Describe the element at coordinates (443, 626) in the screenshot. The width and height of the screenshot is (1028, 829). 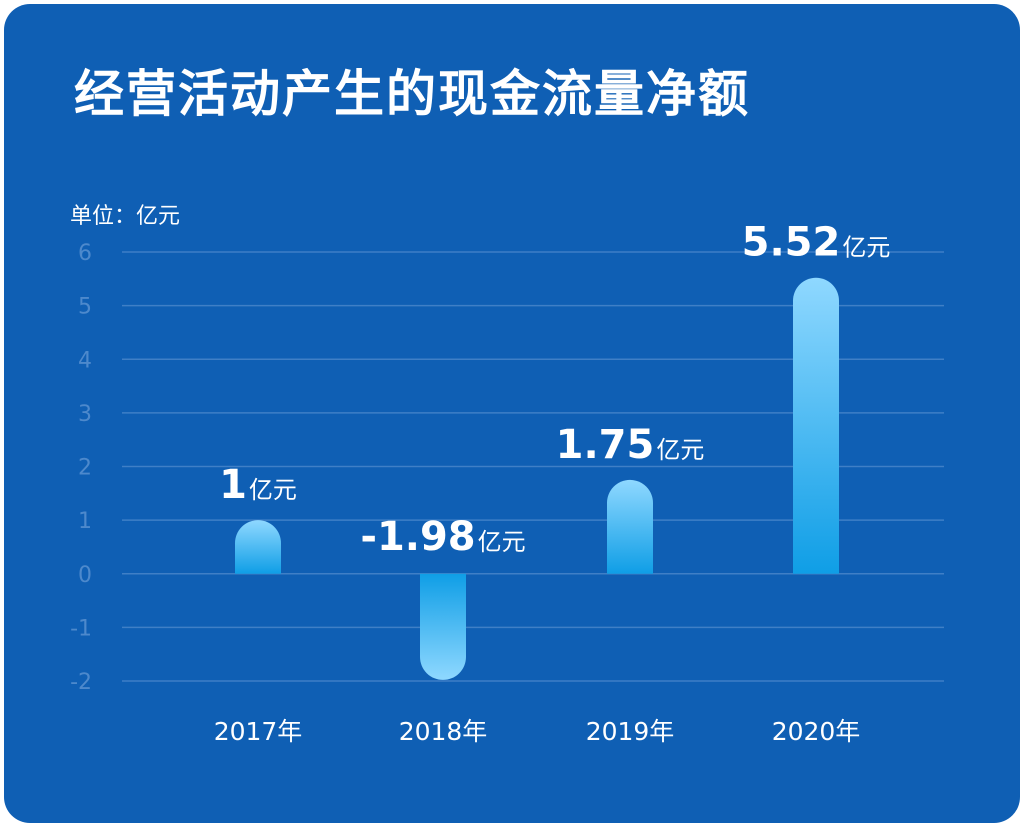
I see `bar-2018年` at that location.